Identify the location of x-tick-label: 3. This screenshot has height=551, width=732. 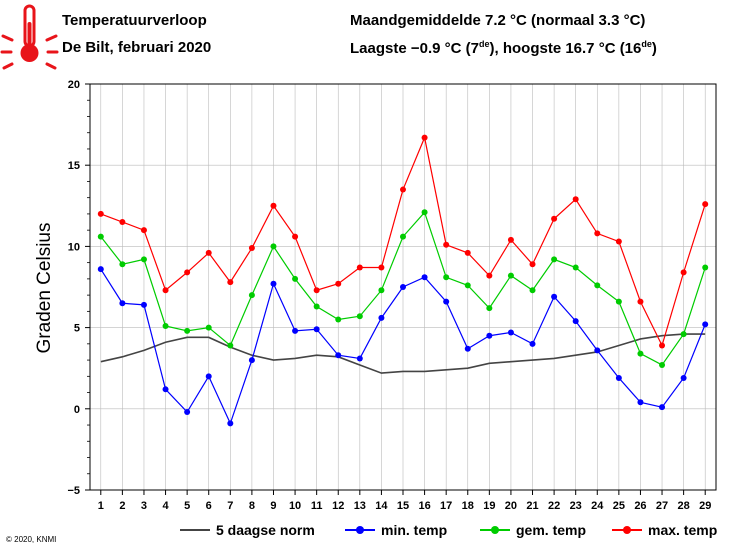
(144, 506).